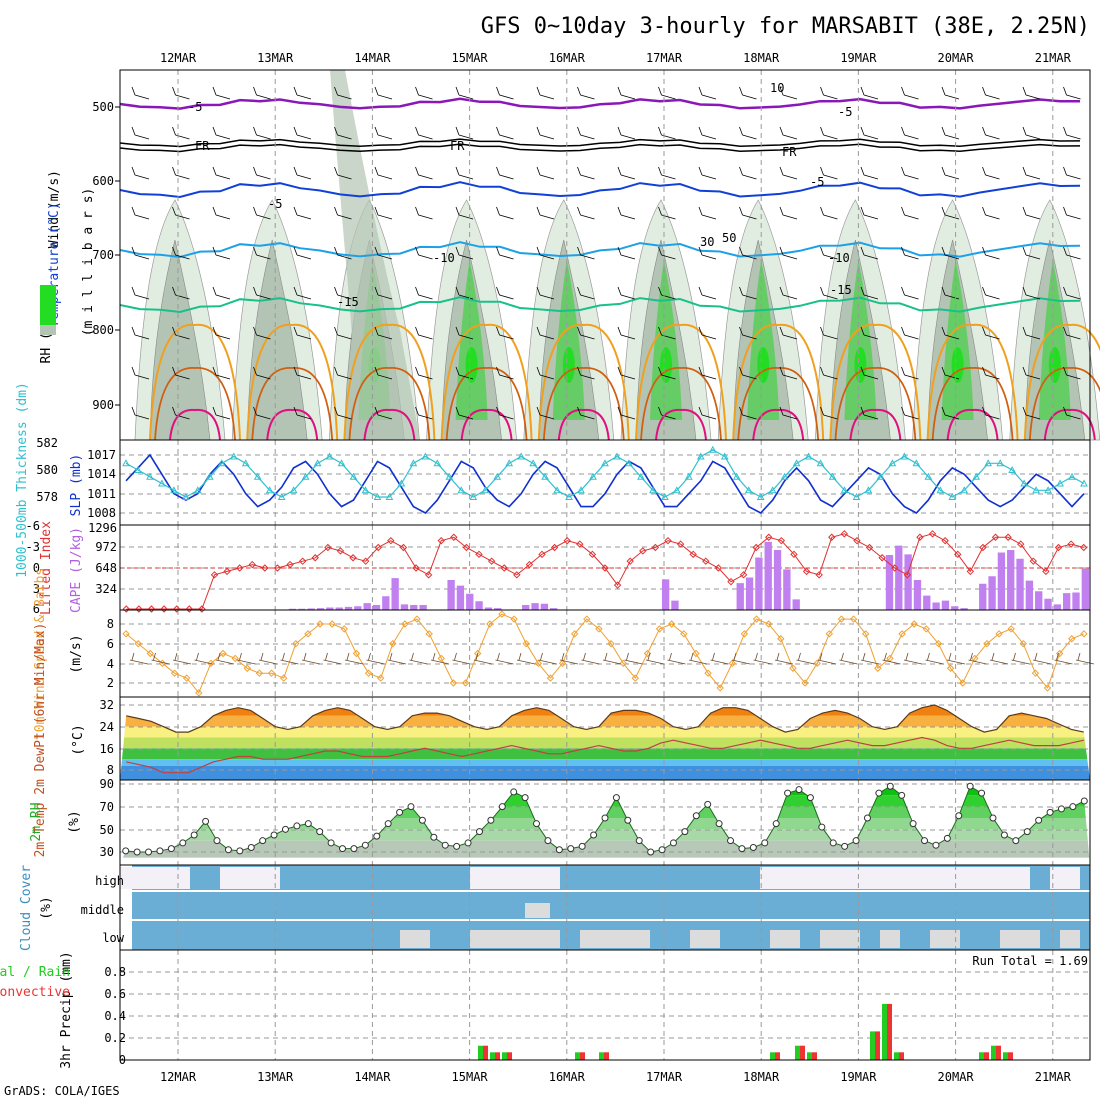 The image size is (1100, 1100). What do you see at coordinates (537, 910) in the screenshot?
I see `mid-cloud-block` at bounding box center [537, 910].